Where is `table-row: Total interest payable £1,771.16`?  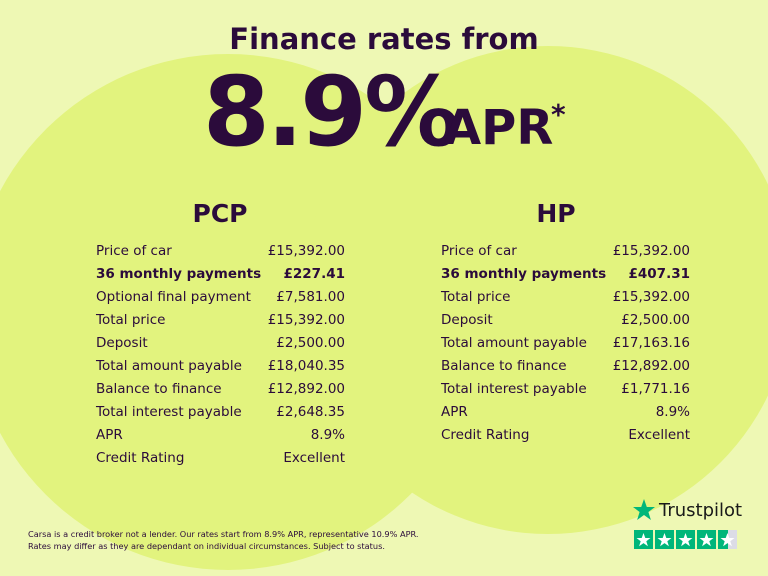 table-row: Total interest payable £1,771.16 is located at coordinates (565, 389).